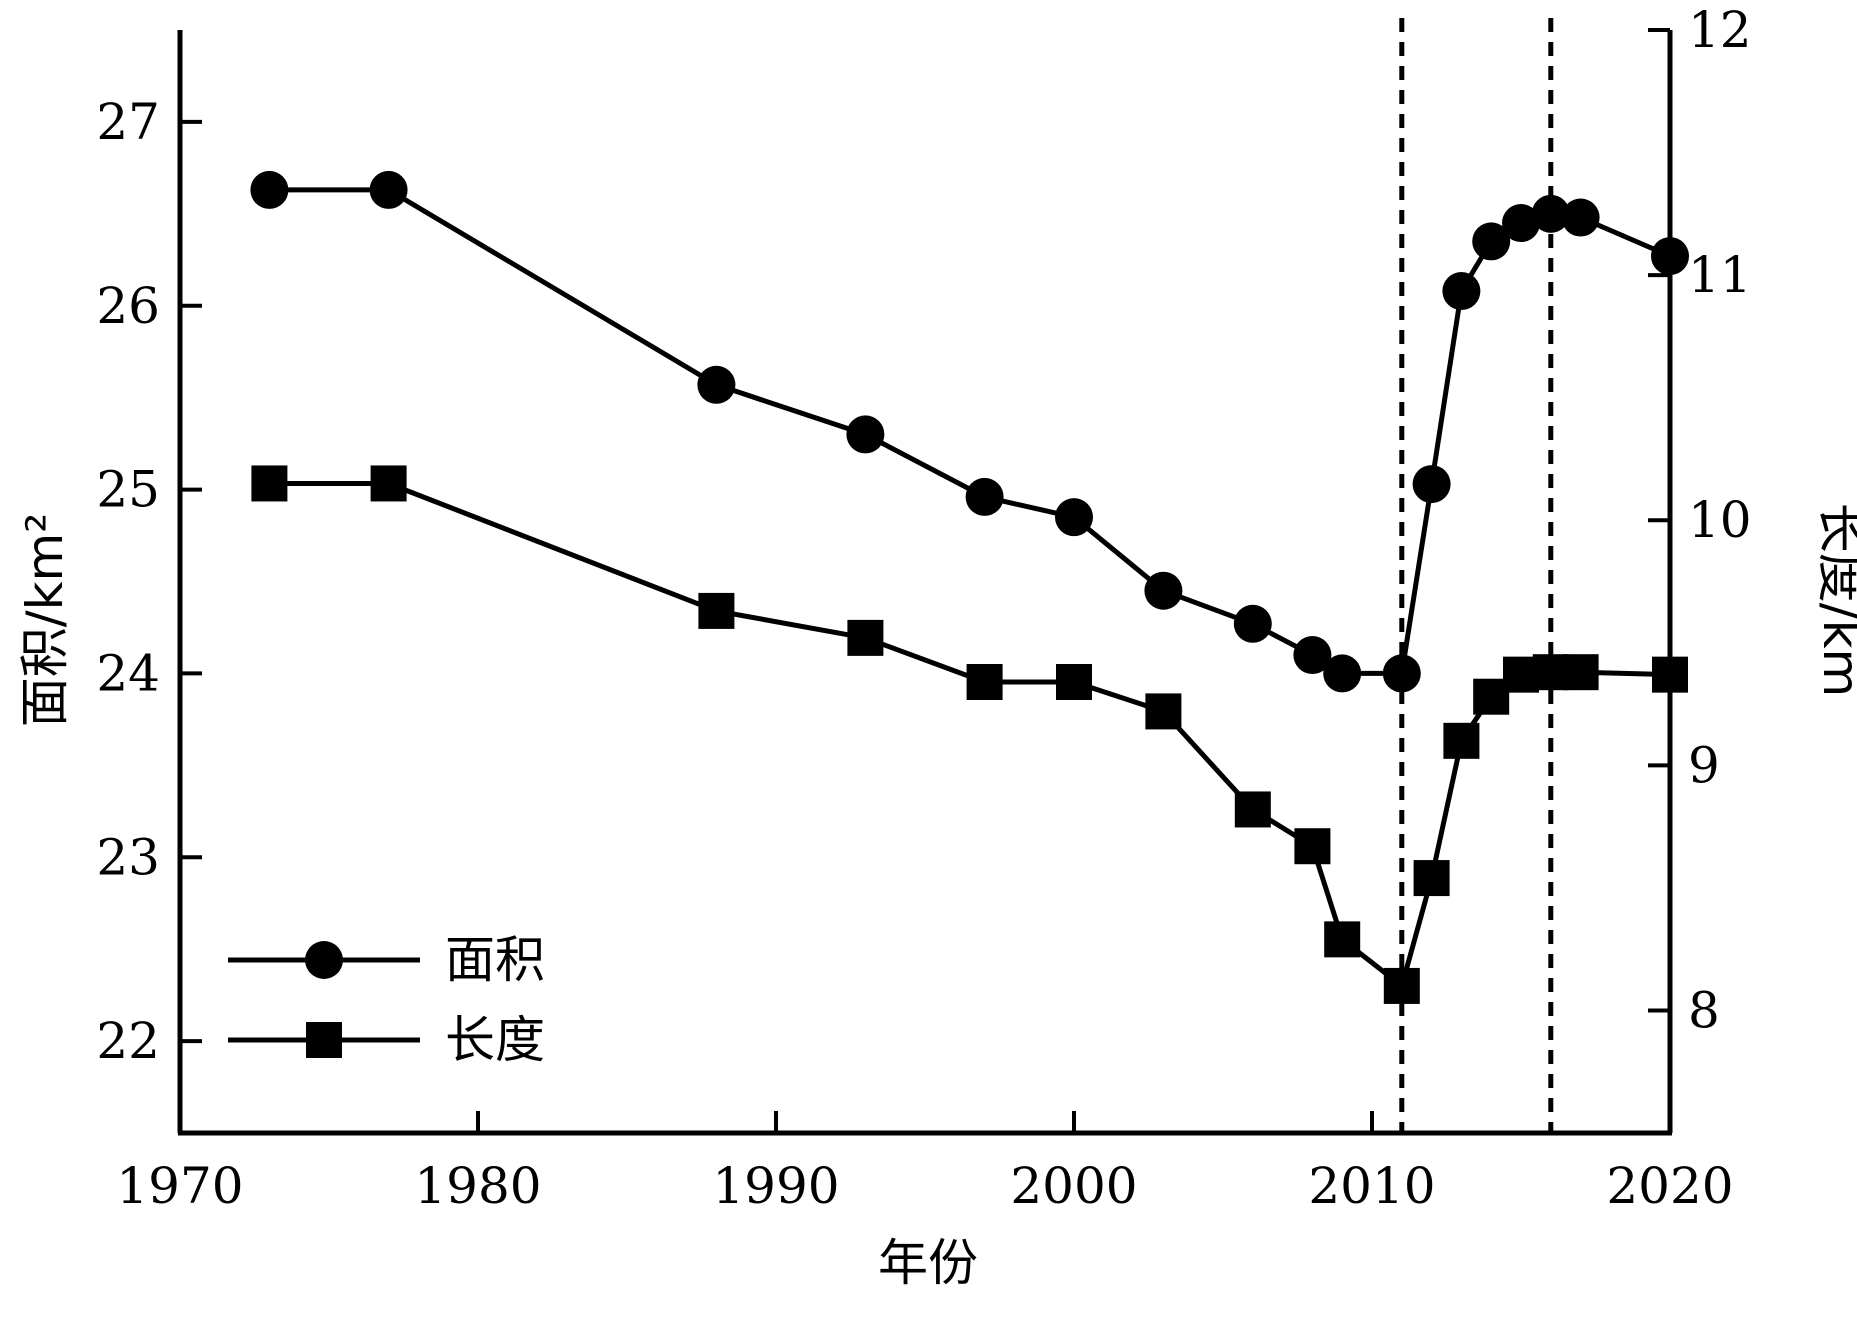 This screenshot has width=1857, height=1335. Describe the element at coordinates (1704, 1010) in the screenshot. I see `y-right-tick-label: 8` at that location.